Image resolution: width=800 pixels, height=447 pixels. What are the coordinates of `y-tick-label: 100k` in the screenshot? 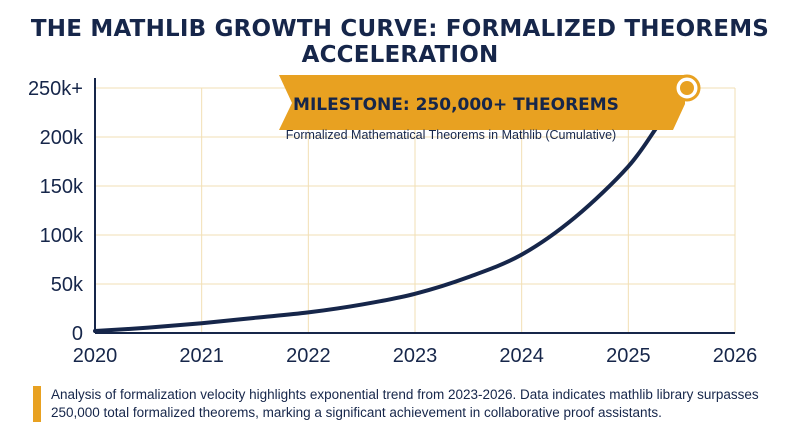 It's located at (62, 236).